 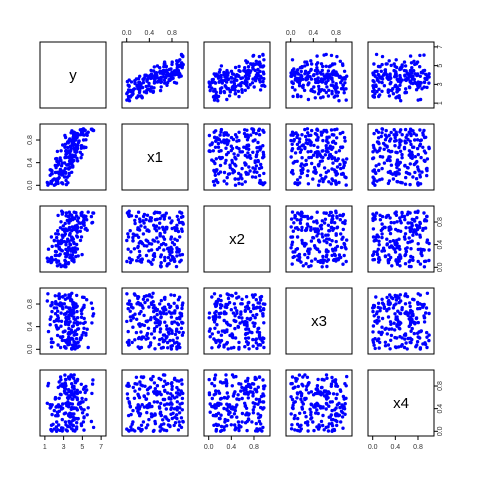 I want to click on point-y-x3, so click(x=315, y=98).